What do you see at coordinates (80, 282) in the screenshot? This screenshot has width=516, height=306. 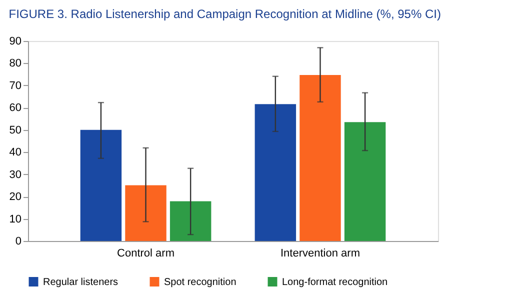 I see `legend-label: Regular listeners` at bounding box center [80, 282].